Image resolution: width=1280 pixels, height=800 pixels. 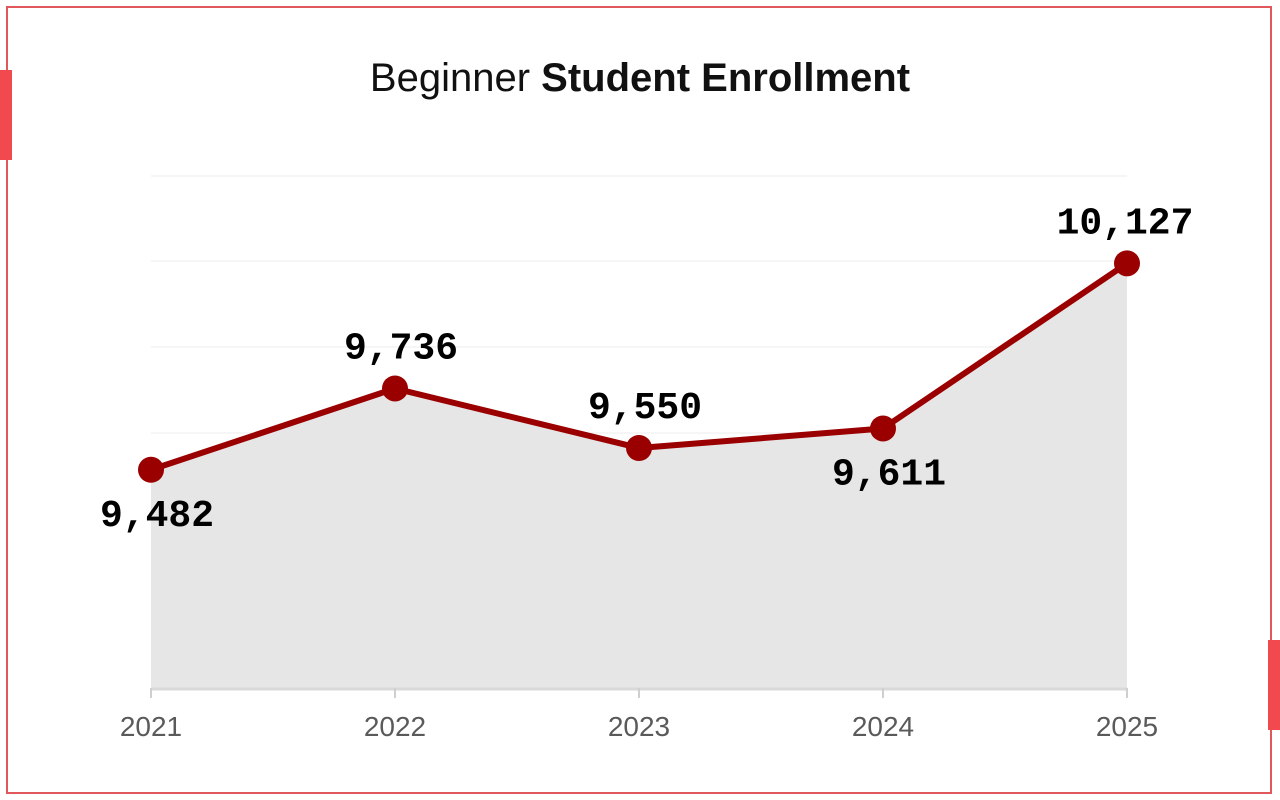 I want to click on chart-title: Beginner Student Enrollment, so click(x=640, y=78).